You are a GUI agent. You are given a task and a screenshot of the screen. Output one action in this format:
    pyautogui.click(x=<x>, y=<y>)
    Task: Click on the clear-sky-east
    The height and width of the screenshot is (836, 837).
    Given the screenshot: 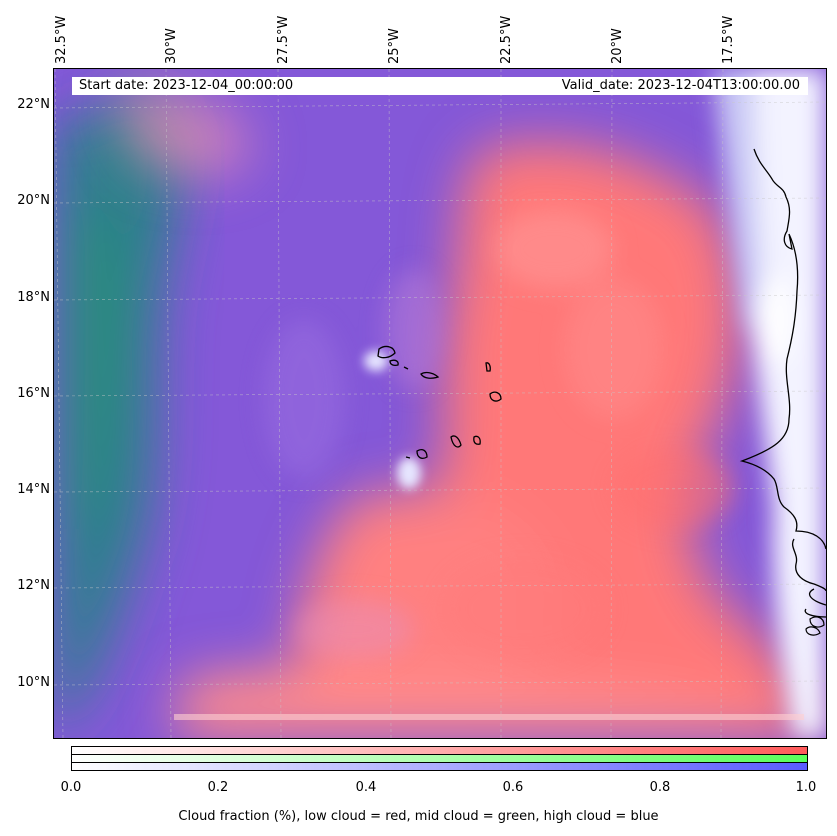 What is the action you would take?
    pyautogui.click(x=770, y=403)
    